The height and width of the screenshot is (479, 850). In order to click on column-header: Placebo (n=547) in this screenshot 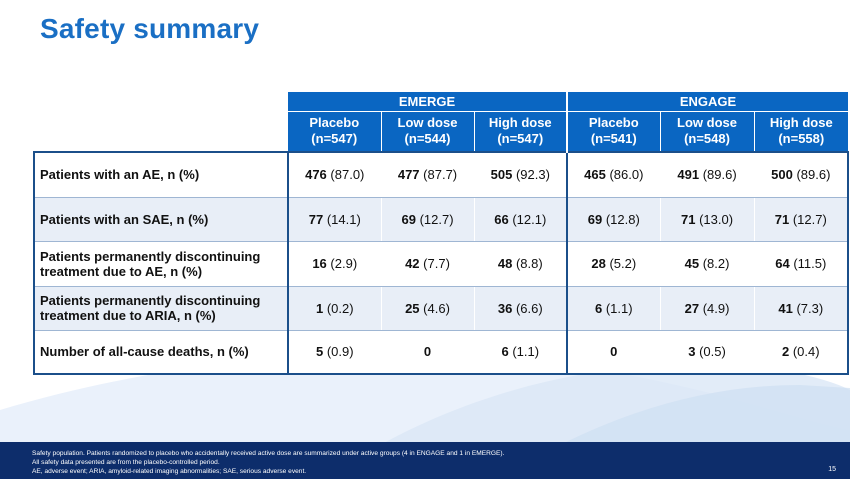, I will do `click(335, 131)`.